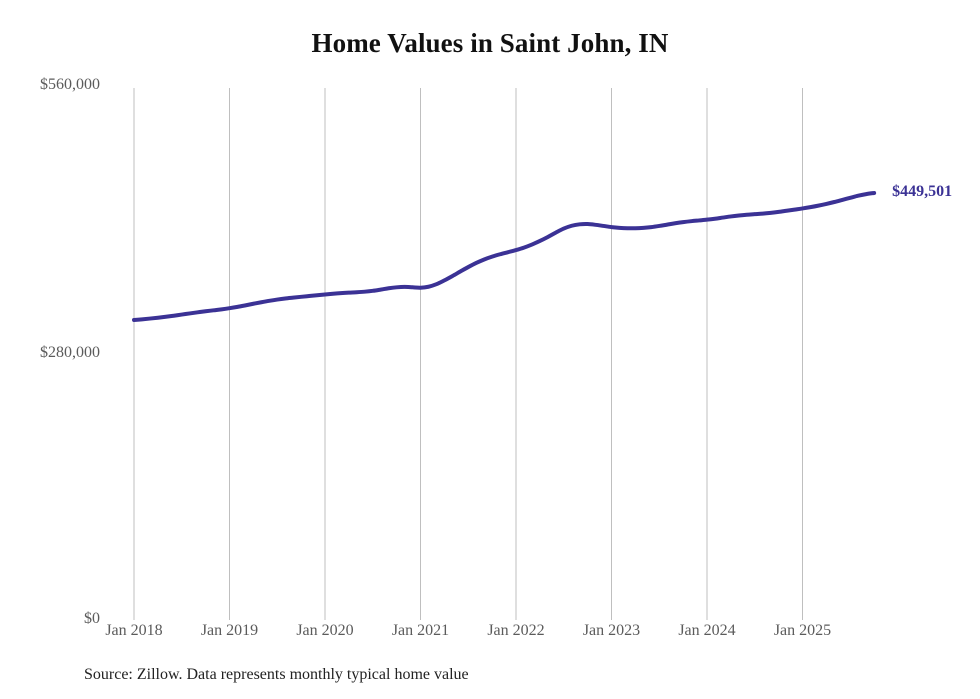  What do you see at coordinates (707, 630) in the screenshot?
I see `x-axis-tick-label: Jan 2024` at bounding box center [707, 630].